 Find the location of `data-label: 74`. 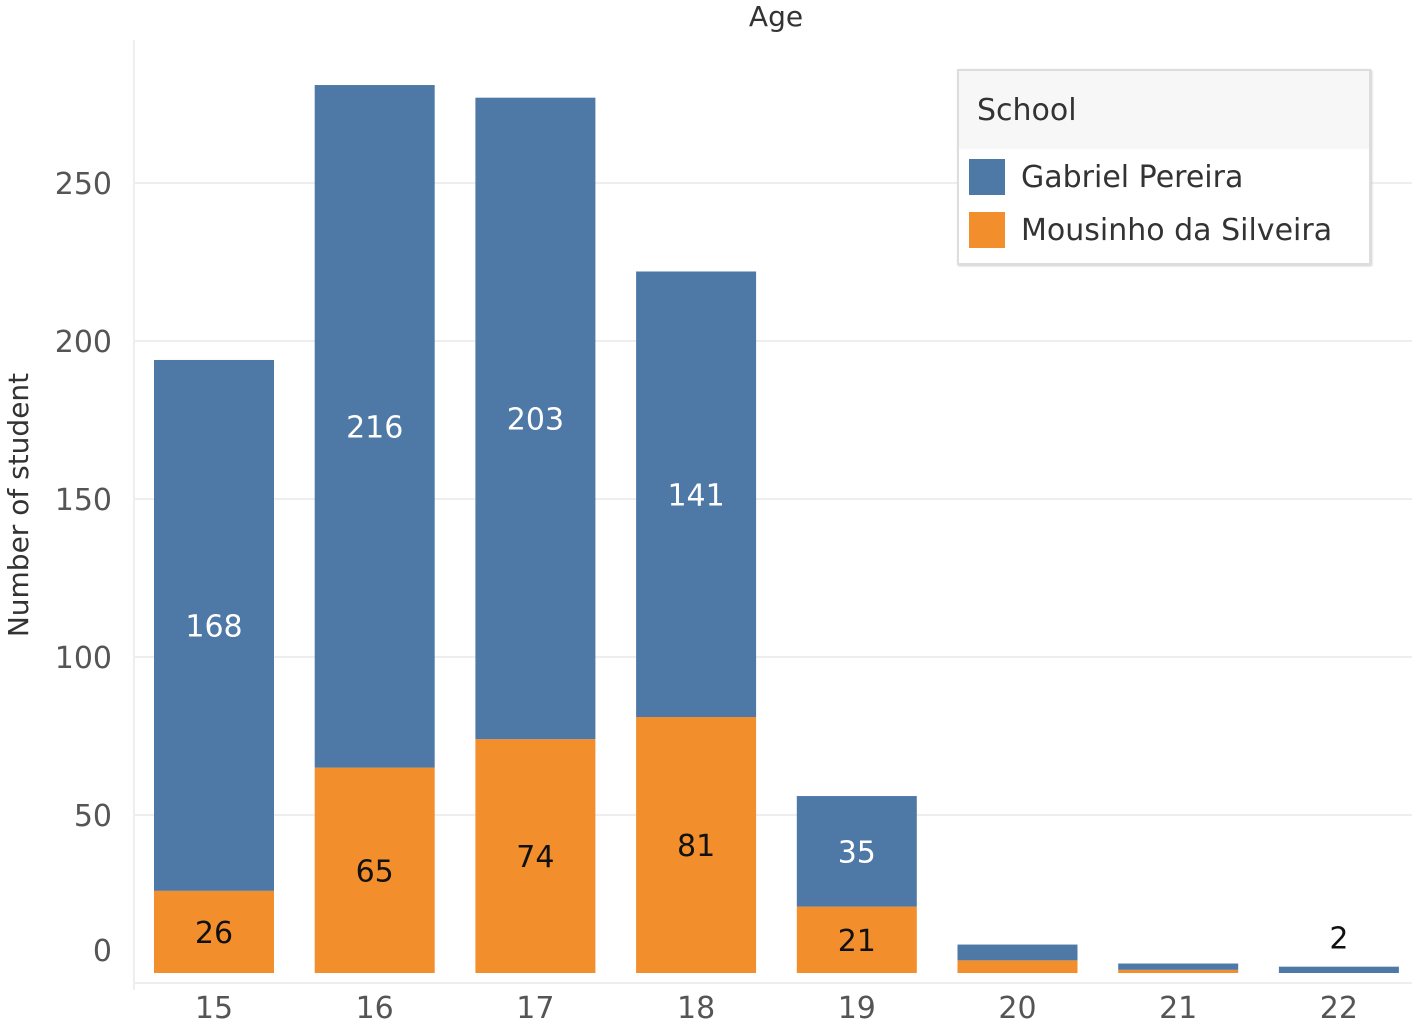

data-label: 74 is located at coordinates (535, 857).